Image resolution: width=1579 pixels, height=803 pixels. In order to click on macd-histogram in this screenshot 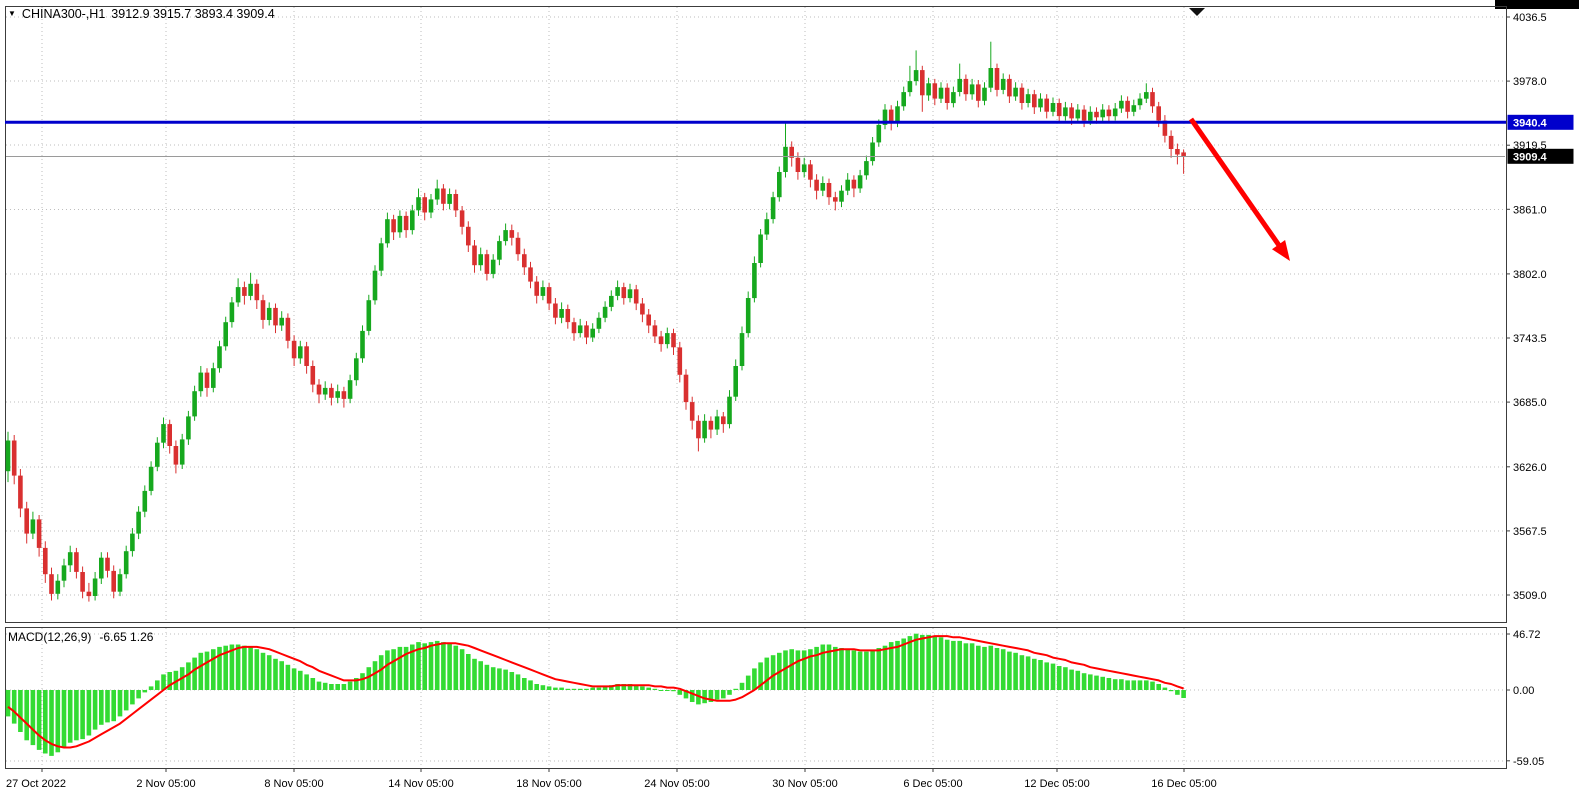, I will do `click(595, 694)`.